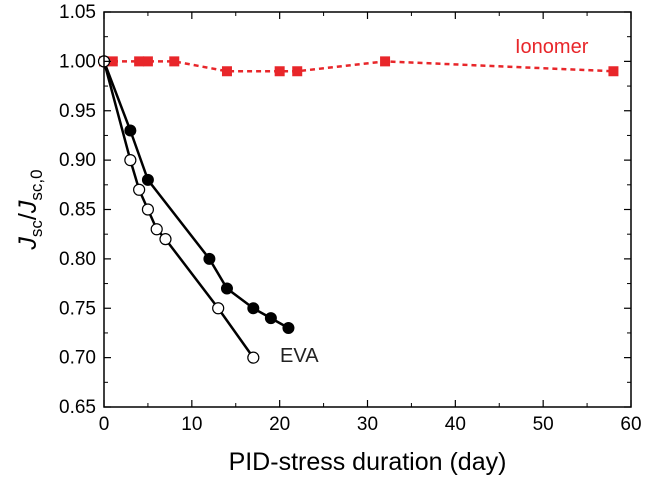  What do you see at coordinates (77, 160) in the screenshot?
I see `y-tick-label-5: 0.90` at bounding box center [77, 160].